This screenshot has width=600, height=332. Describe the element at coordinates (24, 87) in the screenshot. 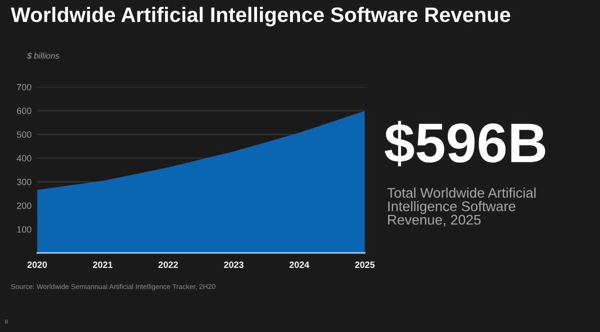

I see `y-tick-label: 700` at that location.